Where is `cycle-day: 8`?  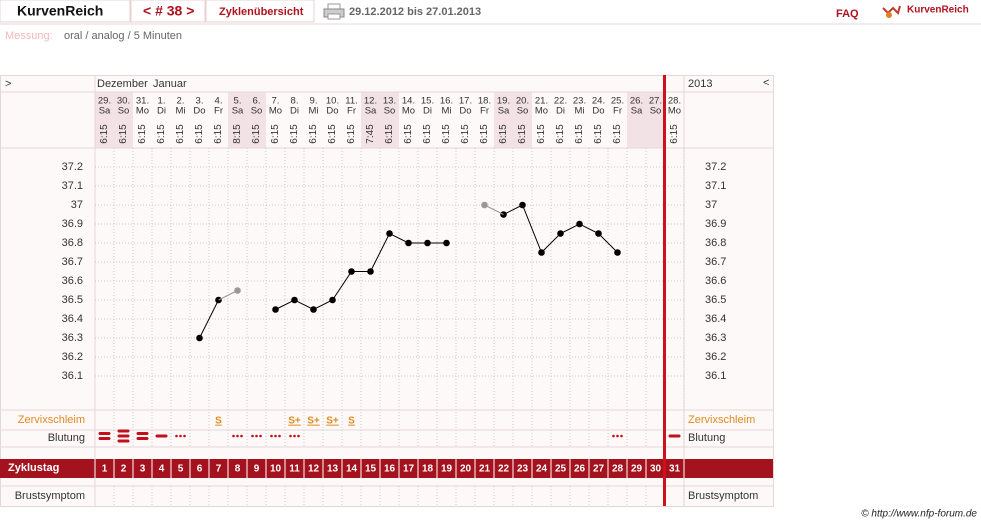
cycle-day: 8 is located at coordinates (238, 469).